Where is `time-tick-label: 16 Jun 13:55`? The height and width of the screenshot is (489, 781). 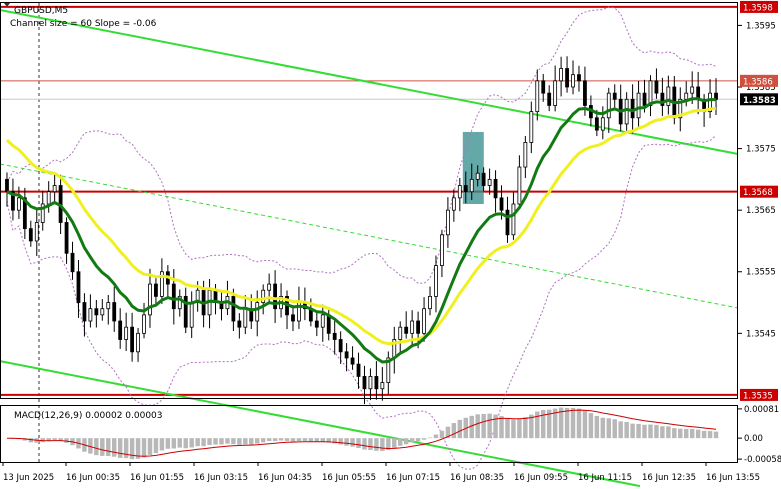
time-tick-label: 16 Jun 13:55 is located at coordinates (733, 478).